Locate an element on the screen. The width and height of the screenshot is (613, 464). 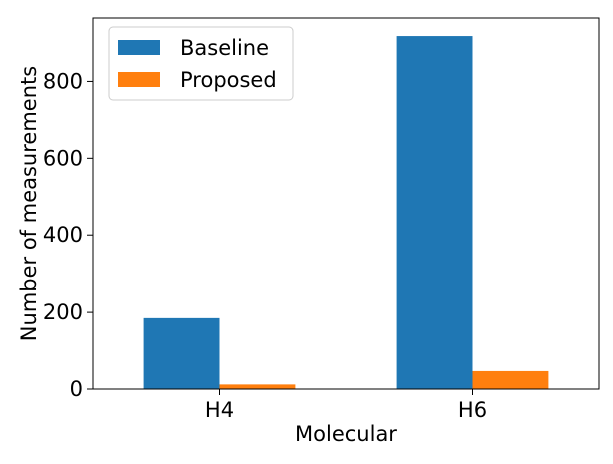
bar-baseline-h4 is located at coordinates (181, 353).